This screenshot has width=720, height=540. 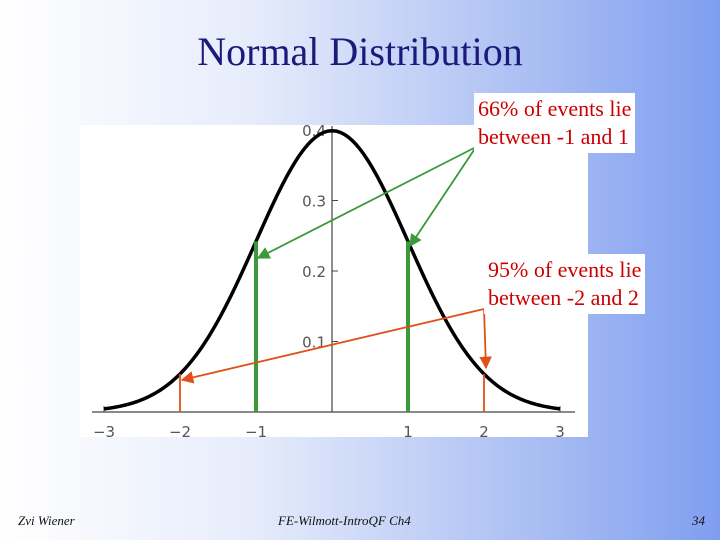 I want to click on footer-page-number: 34, so click(x=698, y=520).